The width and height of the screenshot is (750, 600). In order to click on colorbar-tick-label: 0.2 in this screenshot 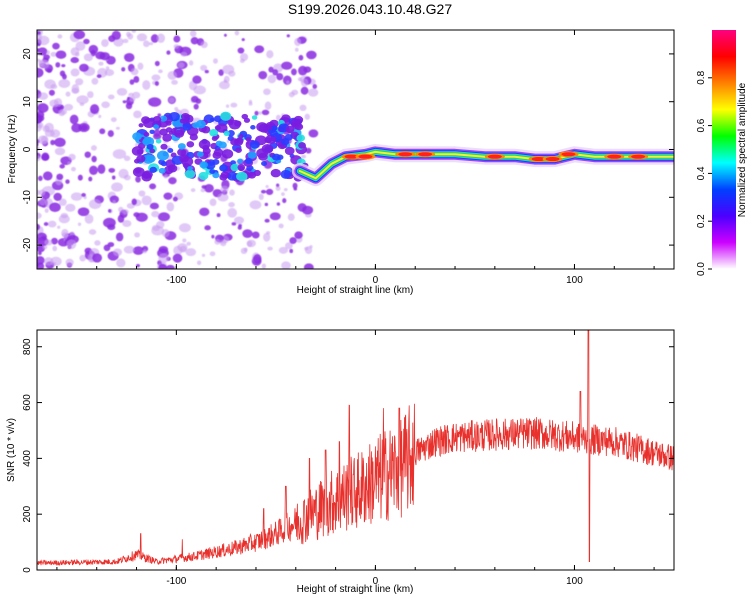, I will do `click(701, 221)`.